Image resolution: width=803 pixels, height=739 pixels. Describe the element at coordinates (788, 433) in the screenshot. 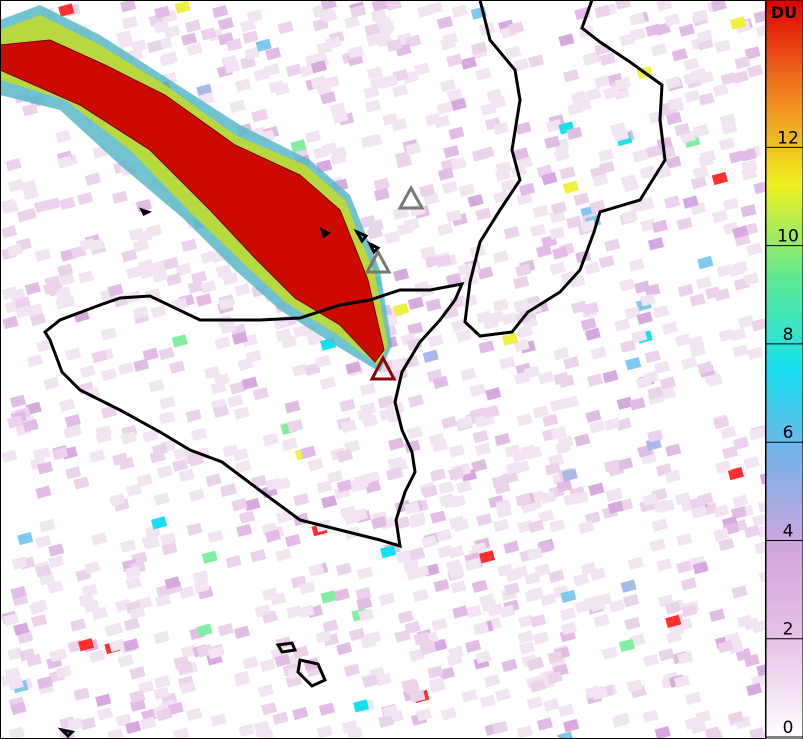

I see `tick-label: 6` at that location.